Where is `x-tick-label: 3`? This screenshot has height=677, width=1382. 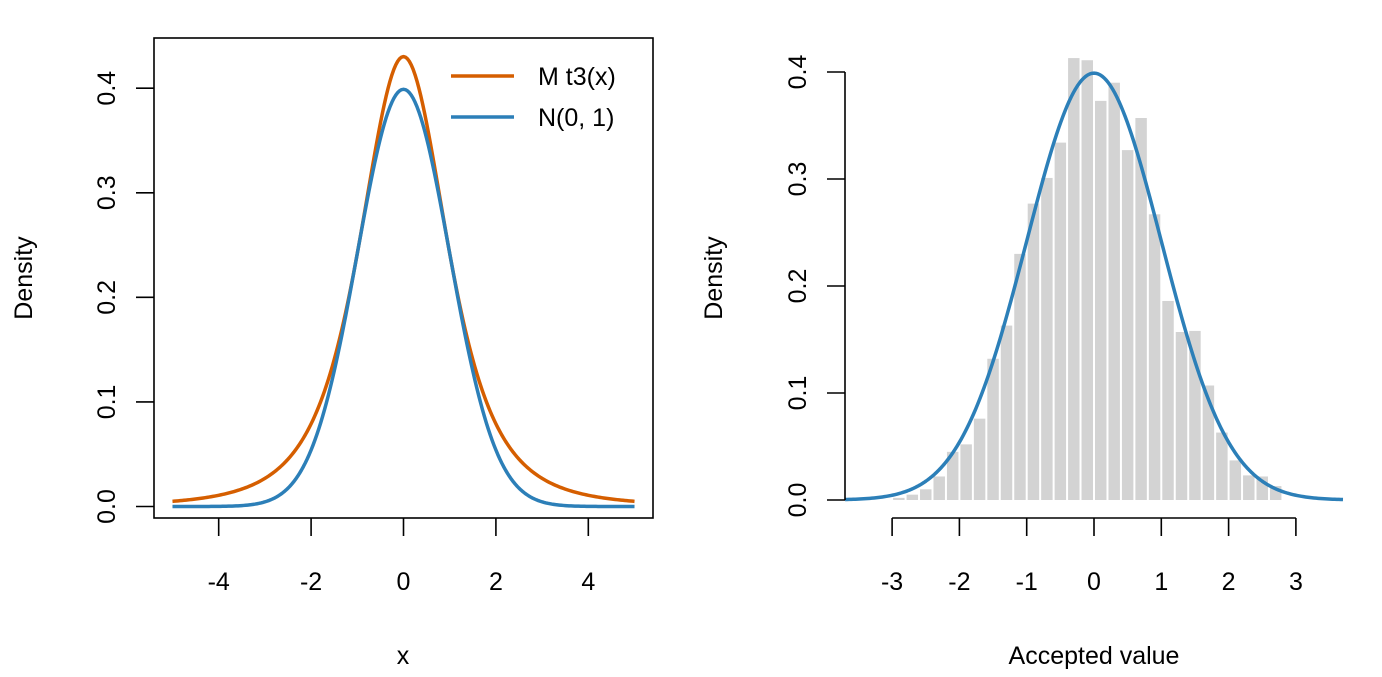
x-tick-label: 3 is located at coordinates (1296, 582).